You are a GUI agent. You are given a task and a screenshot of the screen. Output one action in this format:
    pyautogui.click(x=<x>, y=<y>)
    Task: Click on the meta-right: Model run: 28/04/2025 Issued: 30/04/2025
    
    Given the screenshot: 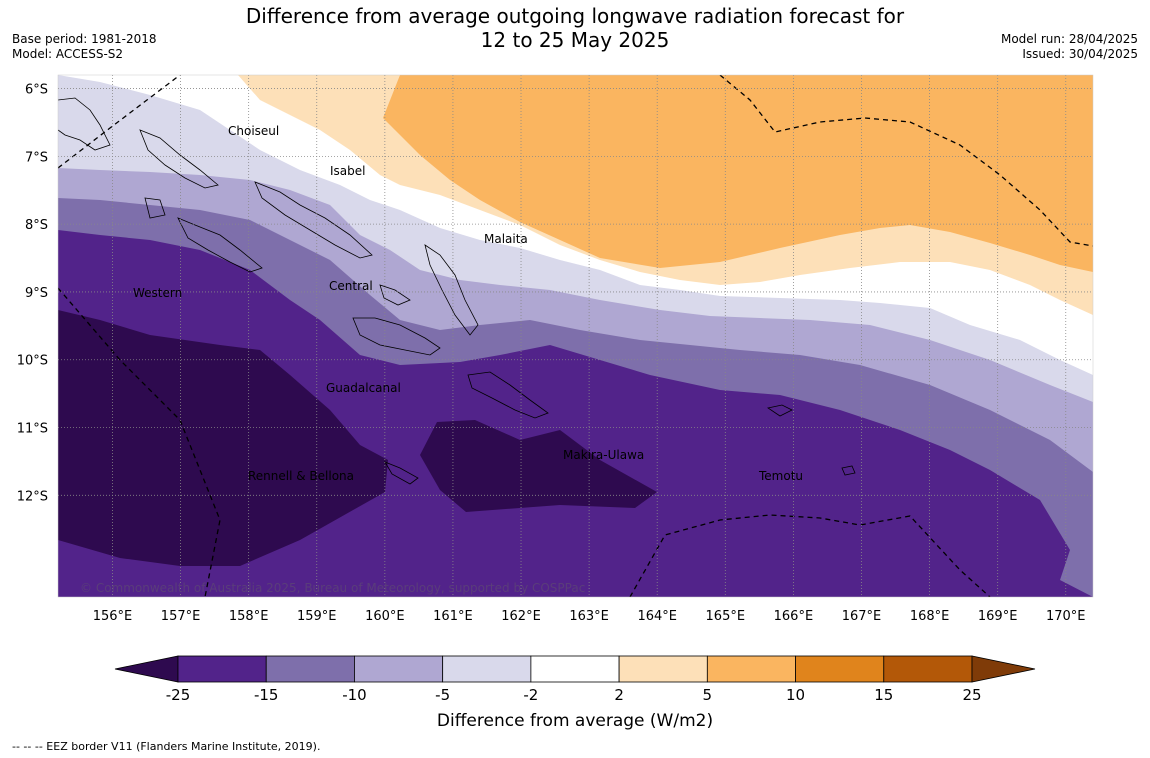 What is the action you would take?
    pyautogui.click(x=1069, y=47)
    